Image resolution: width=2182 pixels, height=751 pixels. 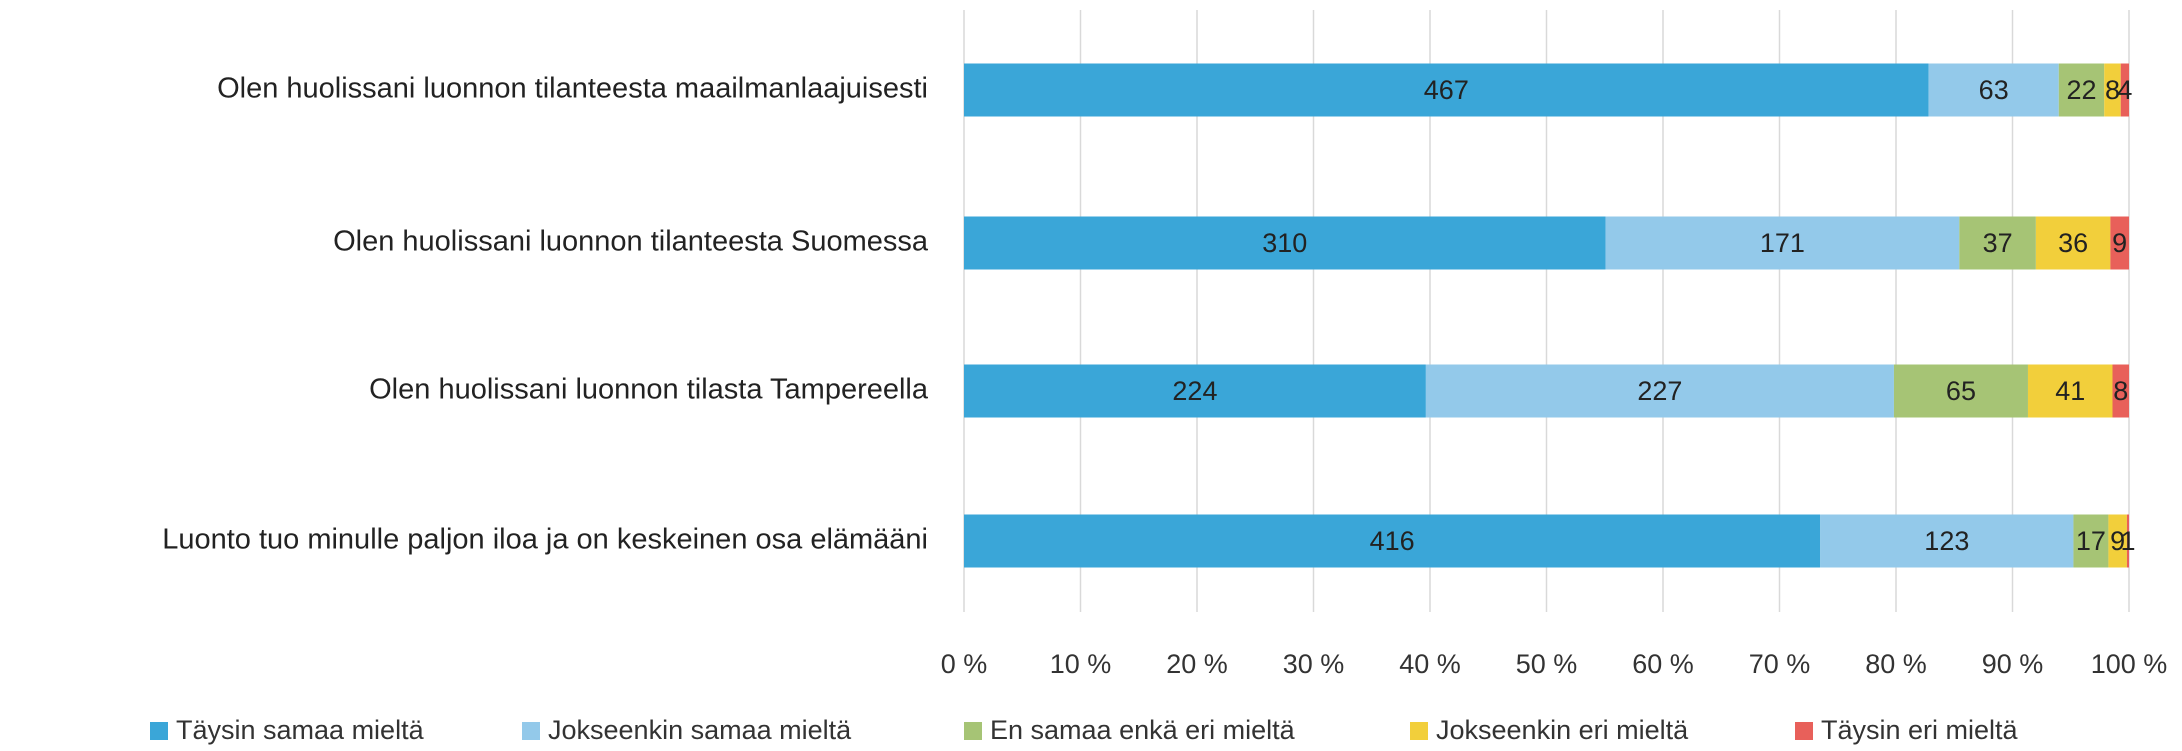 I want to click on data-label: 37, so click(x=1998, y=243).